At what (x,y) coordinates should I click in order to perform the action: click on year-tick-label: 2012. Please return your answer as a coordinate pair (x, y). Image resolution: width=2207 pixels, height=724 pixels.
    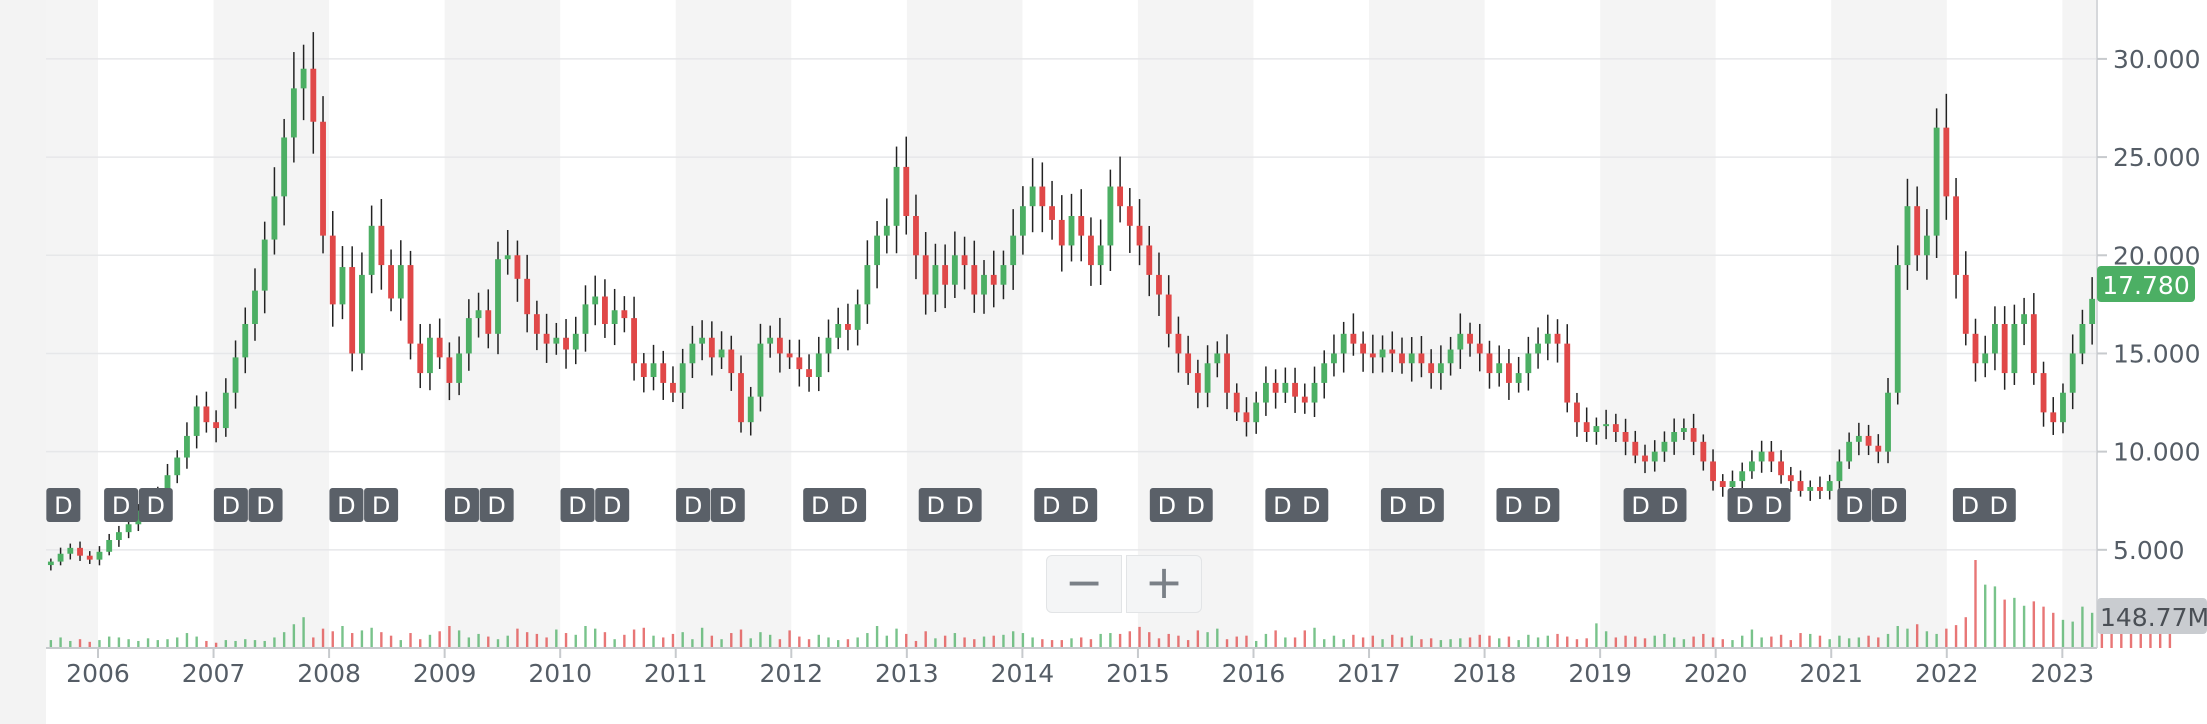
    Looking at the image, I should click on (791, 673).